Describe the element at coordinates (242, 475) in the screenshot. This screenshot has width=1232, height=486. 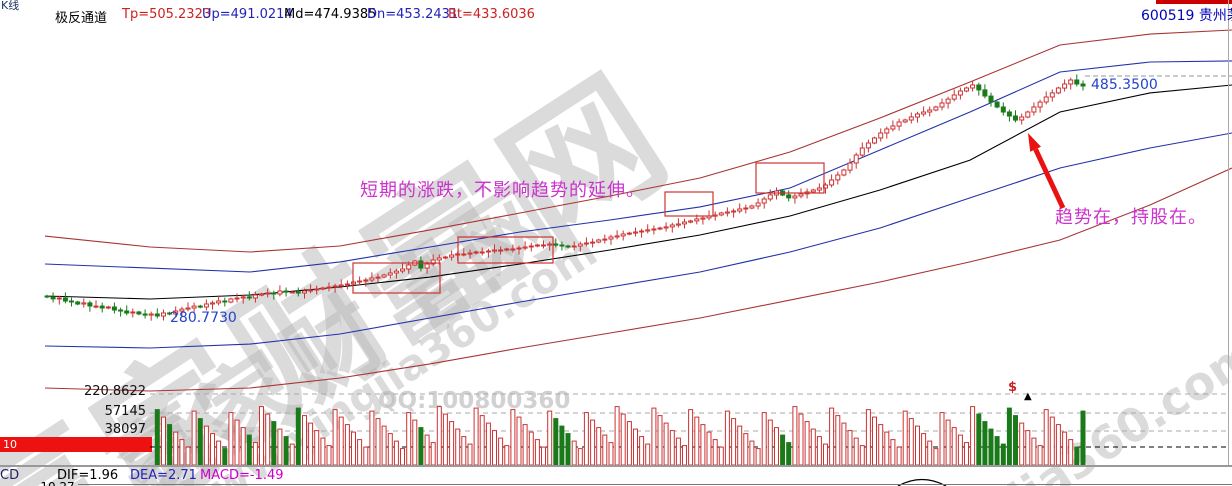
I see `footer-macd: MACD=-1.49` at that location.